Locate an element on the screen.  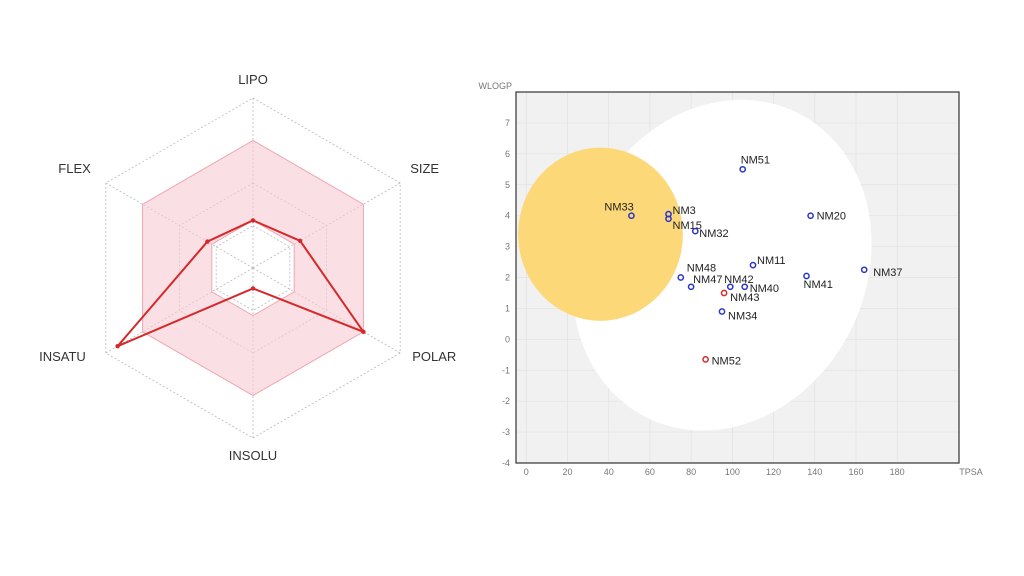
radar-axis-label-insolu: INSOLU is located at coordinates (253, 455).